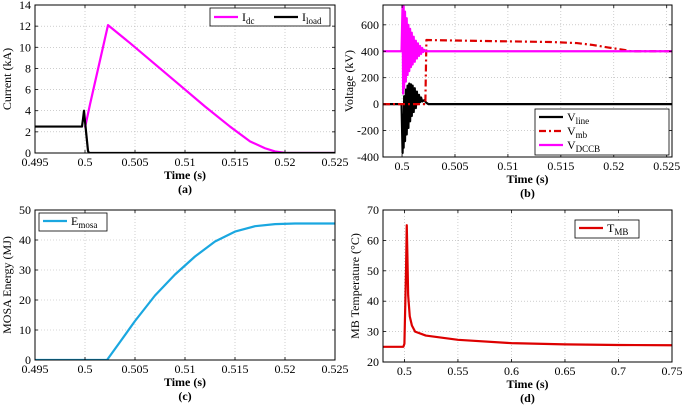  What do you see at coordinates (184, 396) in the screenshot?
I see `panel-label: (c)` at bounding box center [184, 396].